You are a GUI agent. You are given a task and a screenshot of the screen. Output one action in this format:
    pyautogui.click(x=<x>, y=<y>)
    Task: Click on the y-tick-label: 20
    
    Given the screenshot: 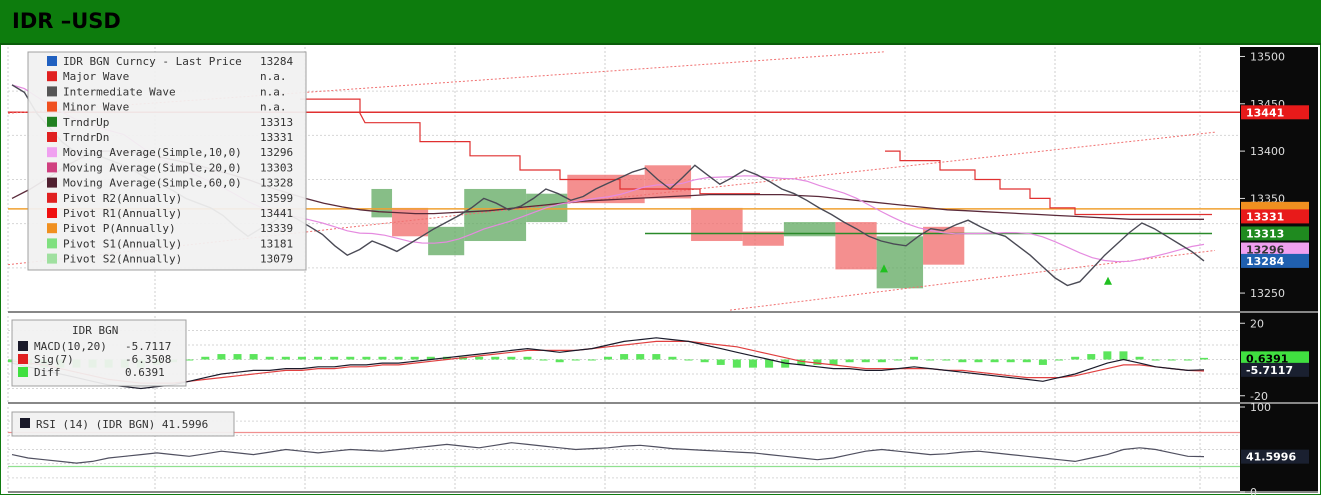 What is the action you would take?
    pyautogui.click(x=1257, y=323)
    